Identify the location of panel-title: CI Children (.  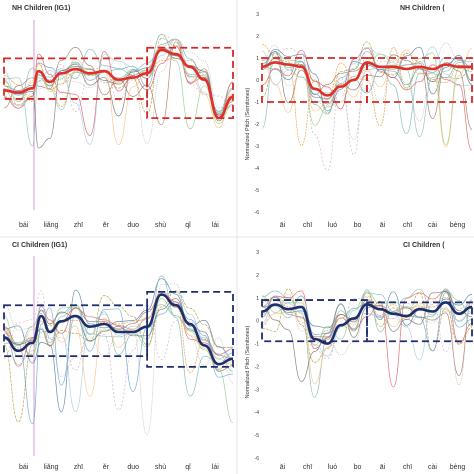
(424, 245).